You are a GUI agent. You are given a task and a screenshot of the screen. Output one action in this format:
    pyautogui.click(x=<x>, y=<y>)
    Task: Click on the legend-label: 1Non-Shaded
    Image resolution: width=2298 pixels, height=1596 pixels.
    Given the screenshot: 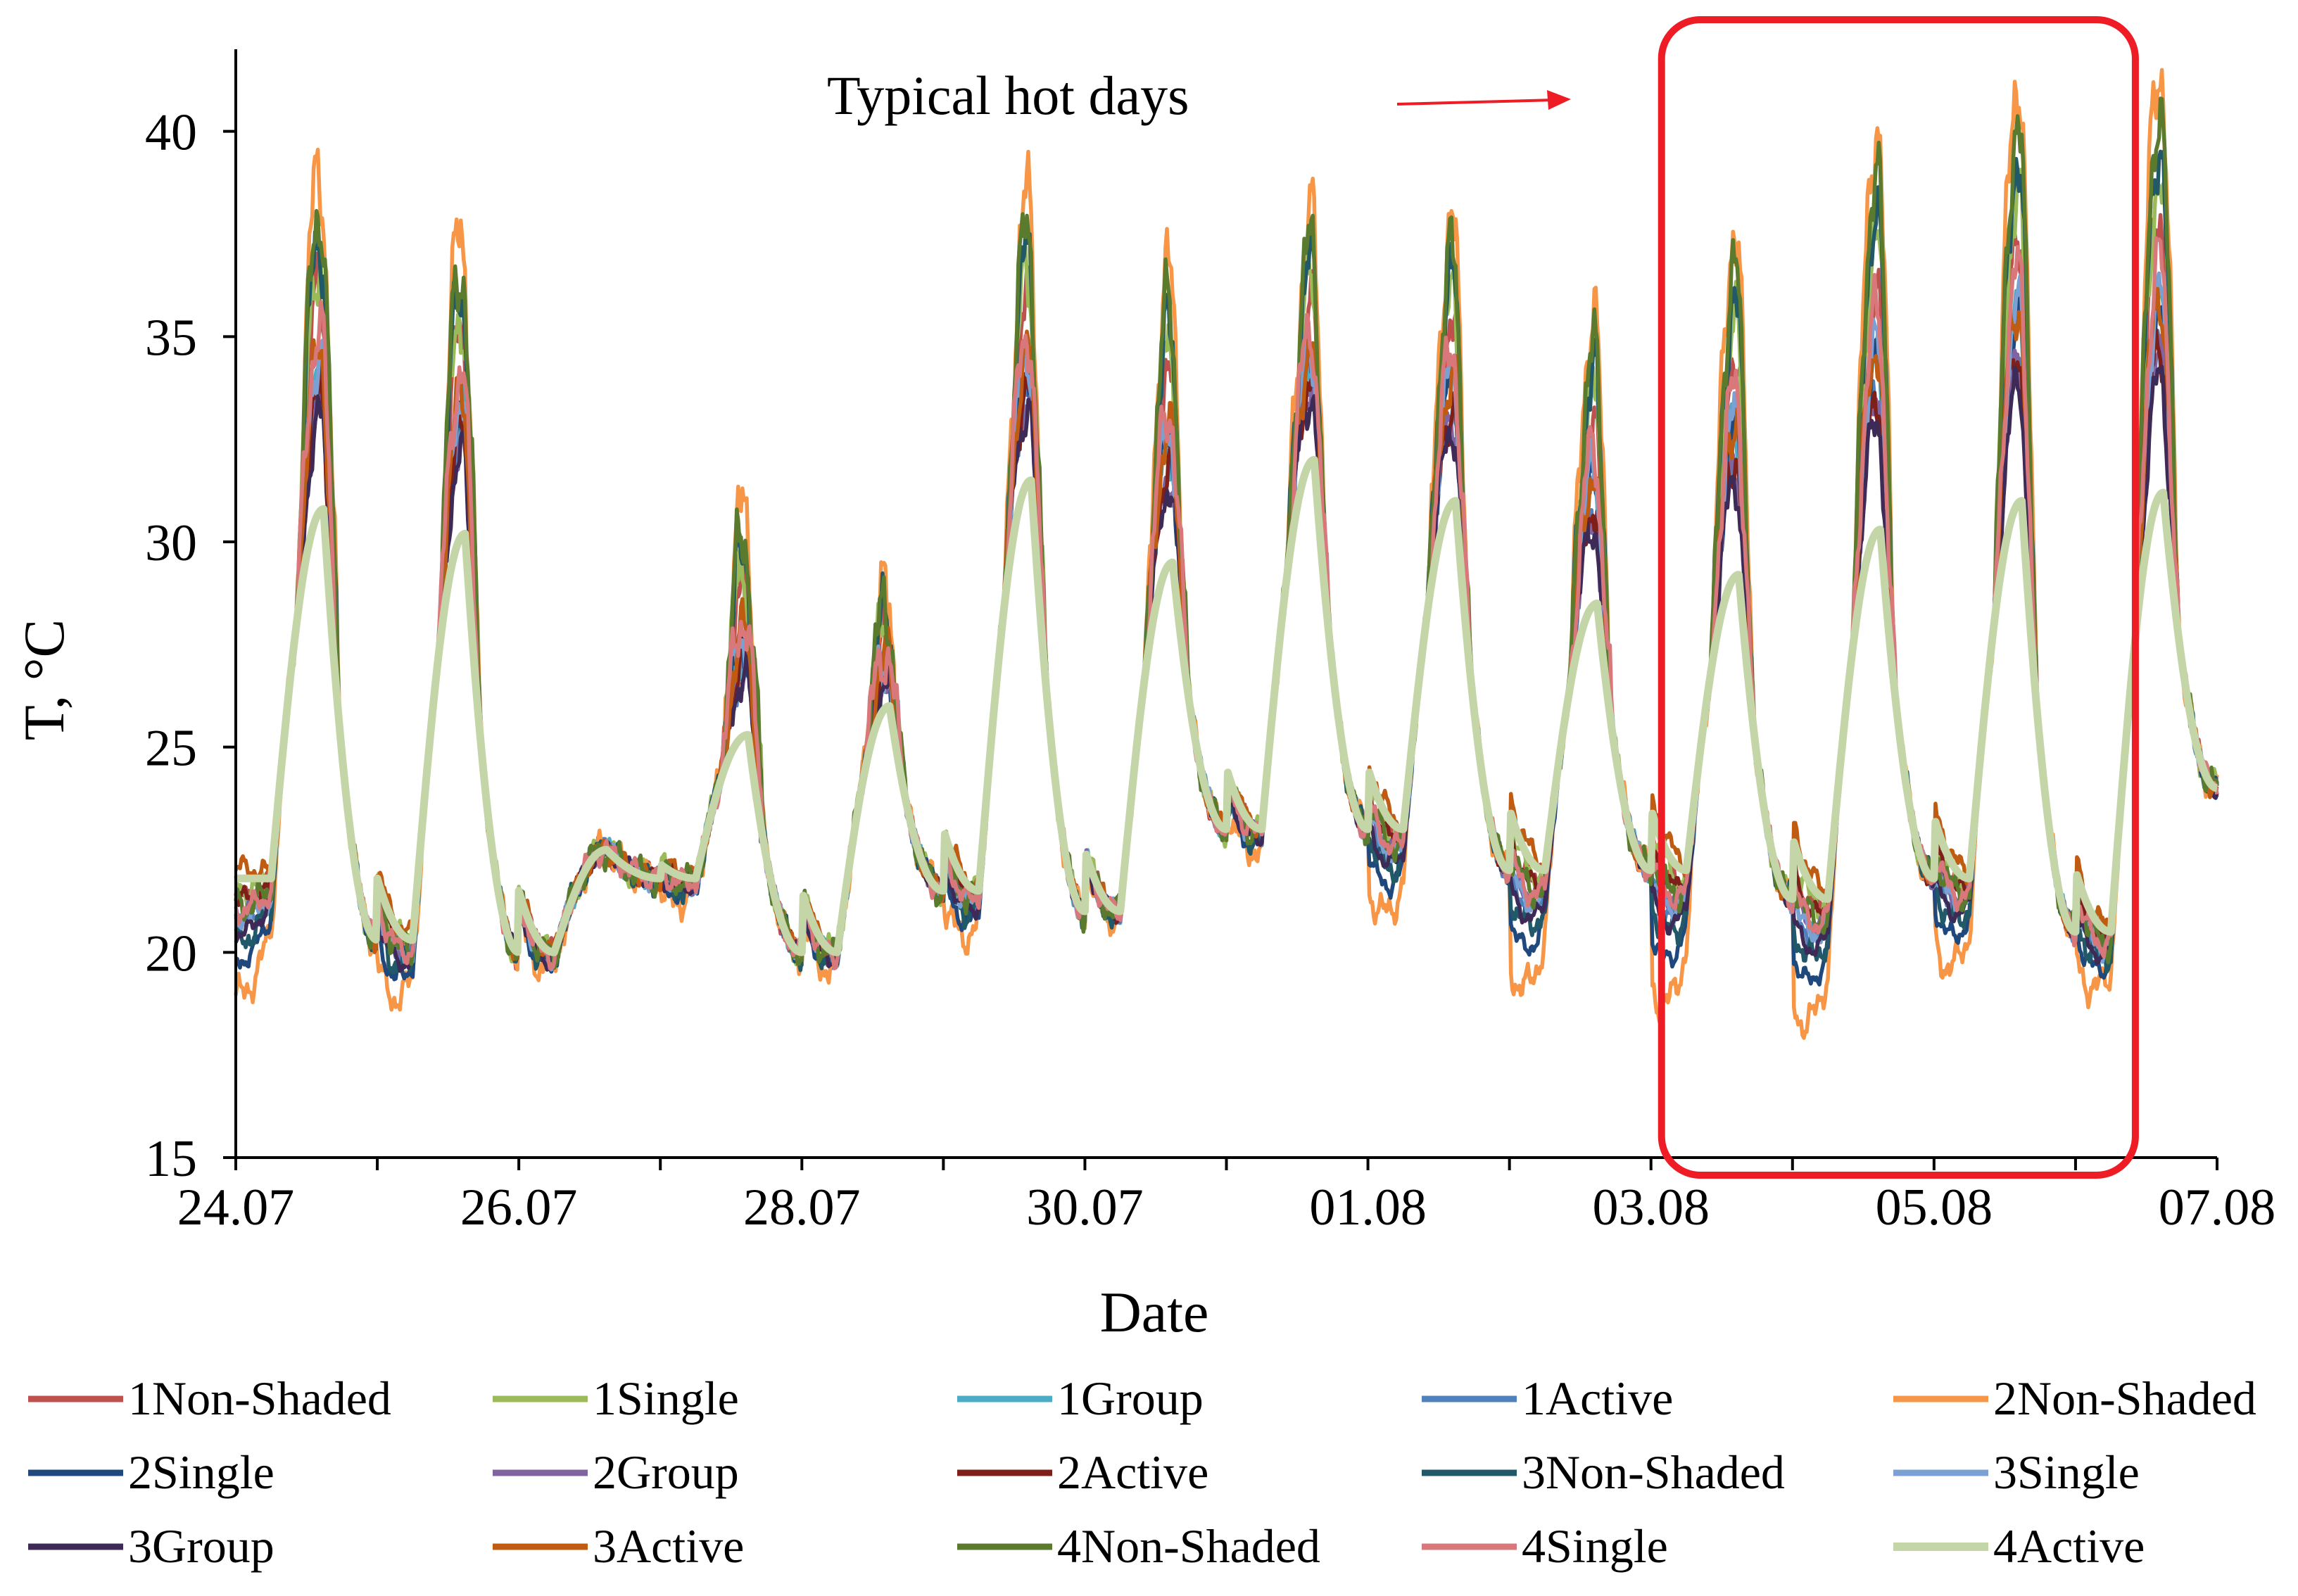 What is the action you would take?
    pyautogui.click(x=259, y=1398)
    